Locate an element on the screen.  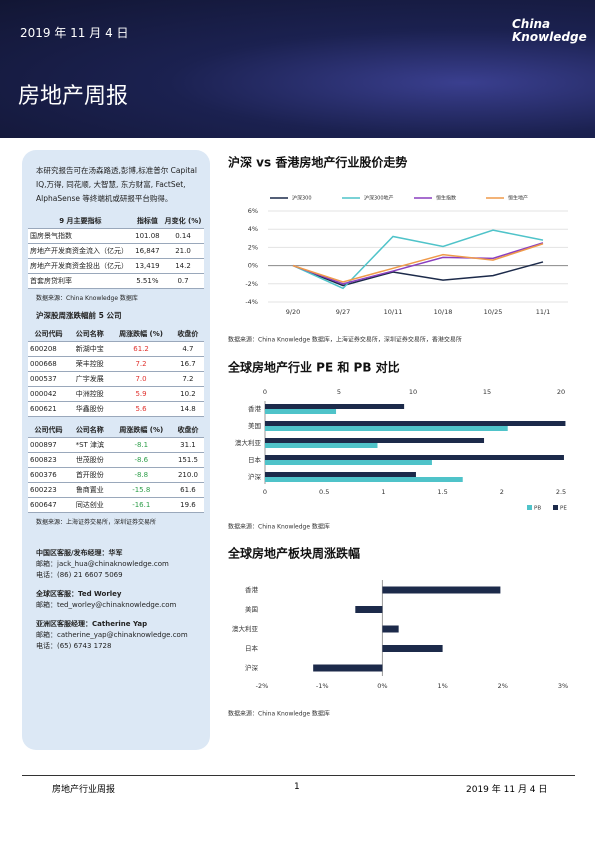
row: 600376 首开股份 -8.8 210.0 is located at coordinates (116, 475).